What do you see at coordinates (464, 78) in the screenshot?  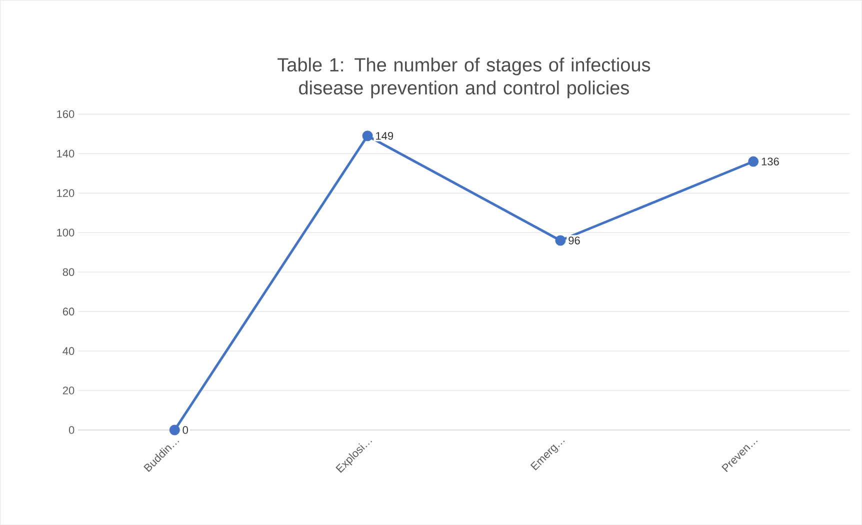 I see `chart-title: Table 1: The number of stages of infectious disease prevention and control policies` at bounding box center [464, 78].